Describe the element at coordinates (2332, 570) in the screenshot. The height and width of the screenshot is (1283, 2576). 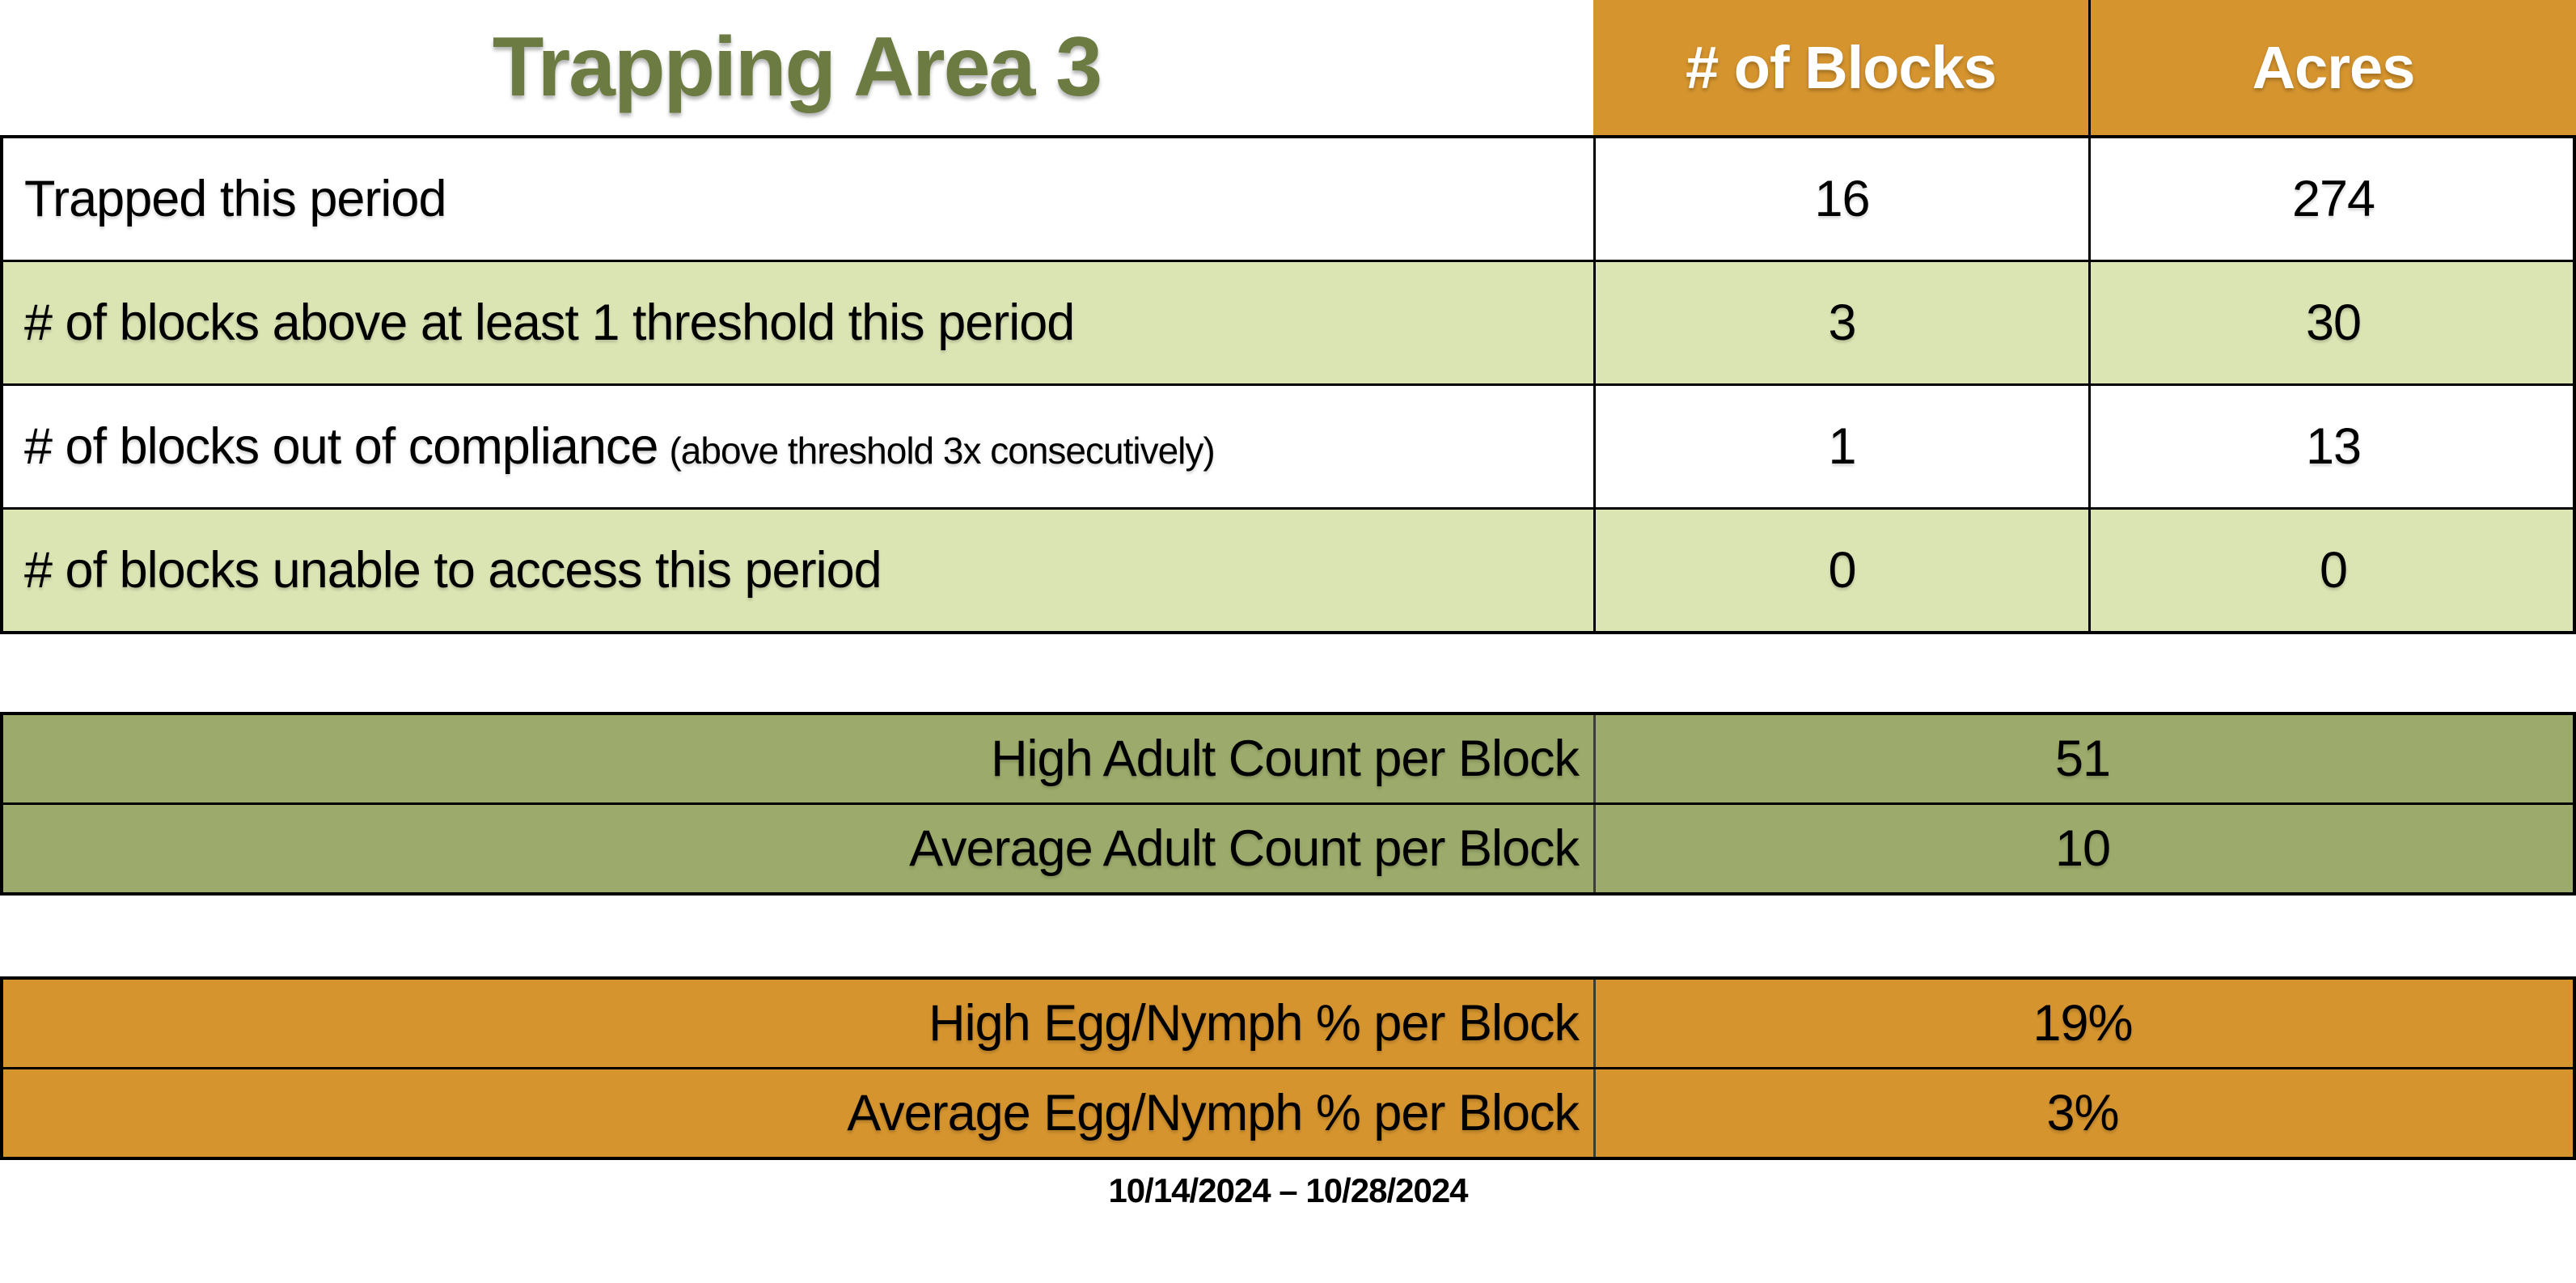
I see `acres-value: 0` at that location.